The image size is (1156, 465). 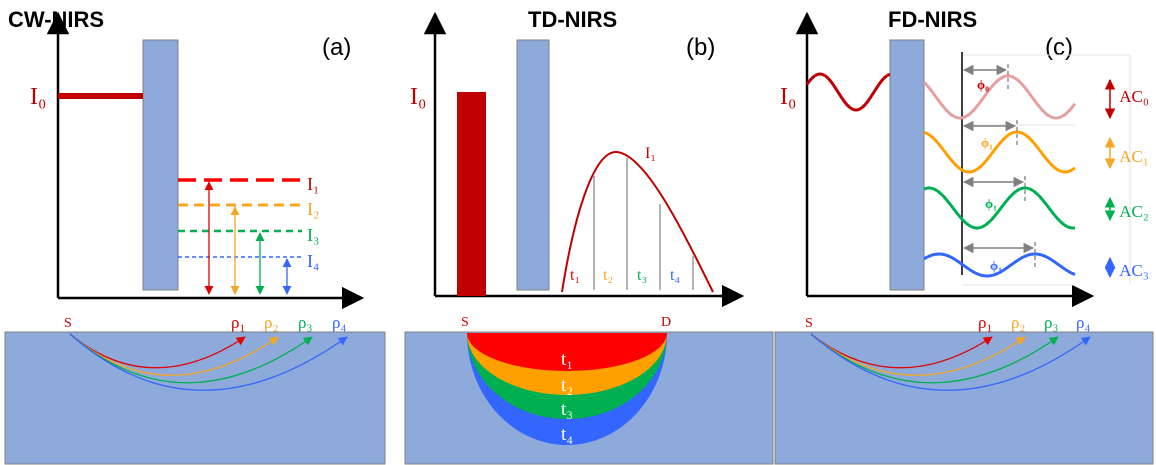 I want to click on label: D, so click(x=666, y=322).